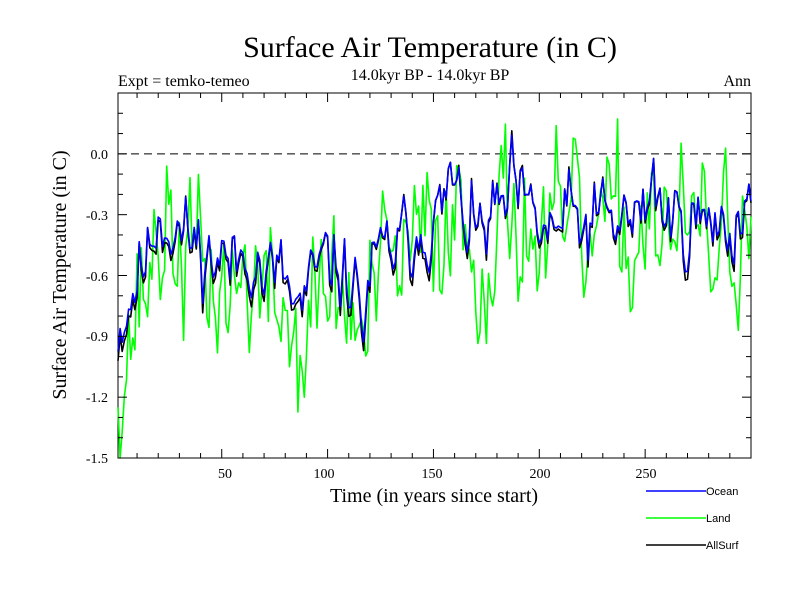  What do you see at coordinates (97, 216) in the screenshot?
I see `y-tick-label: -0.3` at bounding box center [97, 216].